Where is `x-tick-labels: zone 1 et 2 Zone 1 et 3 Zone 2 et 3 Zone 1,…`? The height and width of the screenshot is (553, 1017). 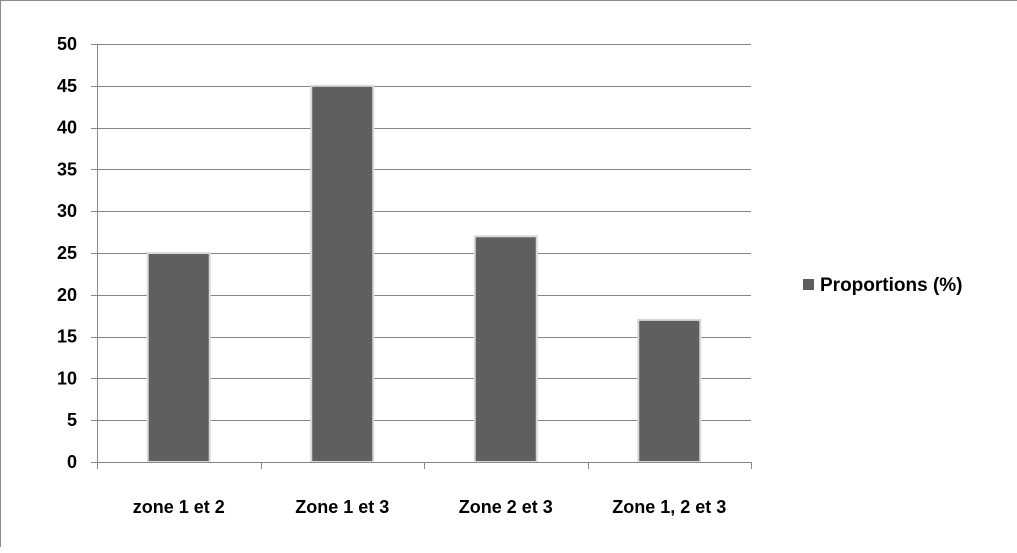 x-tick-labels: zone 1 et 2 Zone 1 et 3 Zone 2 et 3 Zone 1,… is located at coordinates (430, 507).